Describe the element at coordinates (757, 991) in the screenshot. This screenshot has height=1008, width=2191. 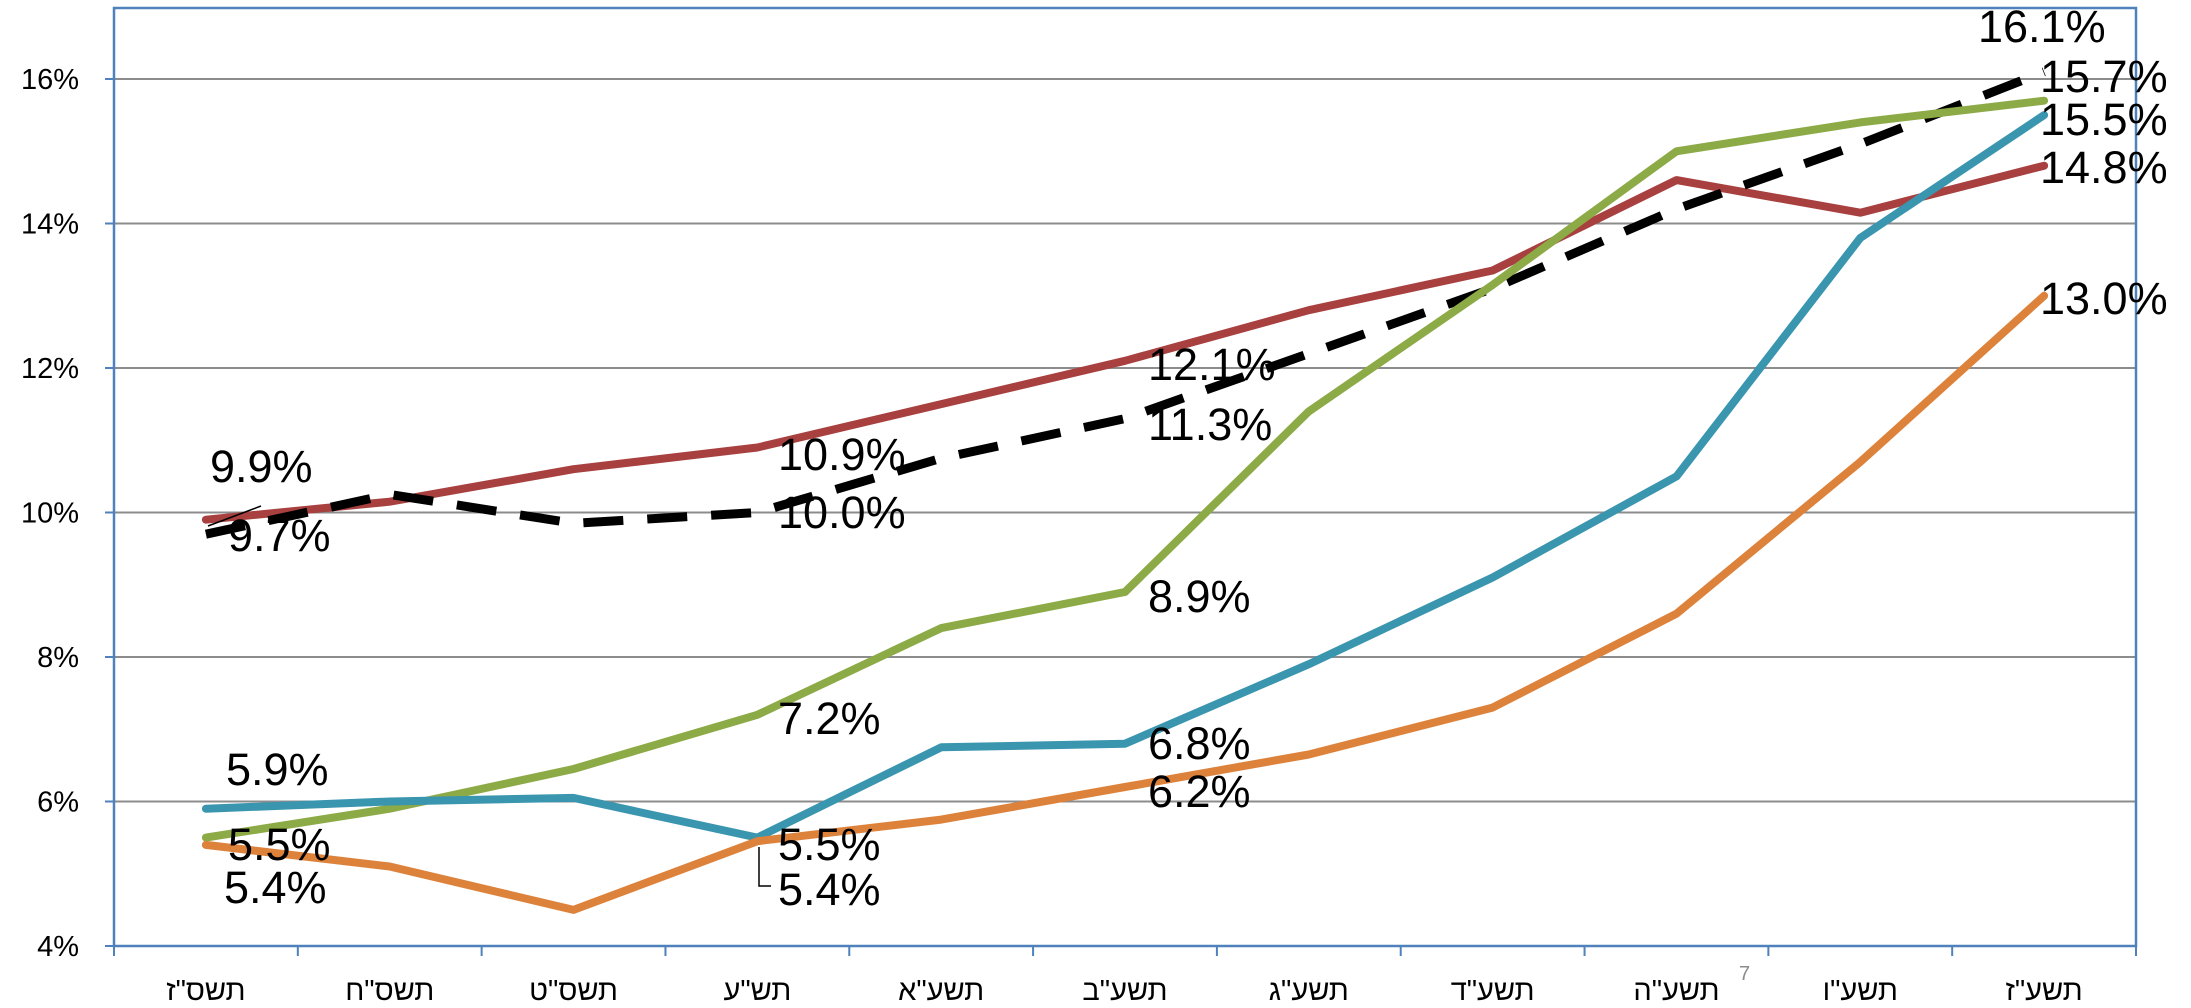
I see `x-tick-label: תש"ע` at that location.